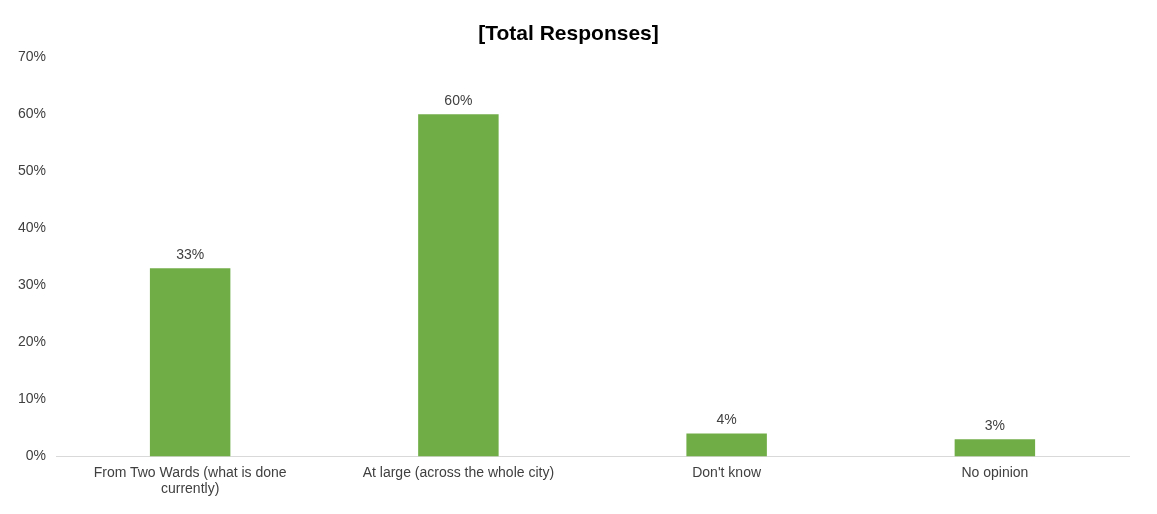 The height and width of the screenshot is (514, 1157). I want to click on x-tick-label: Don't know, so click(727, 471).